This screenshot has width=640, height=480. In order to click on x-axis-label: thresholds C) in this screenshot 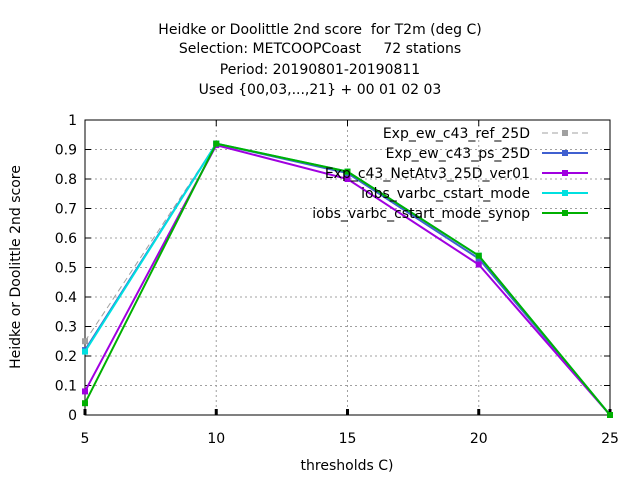, I will do `click(347, 466)`.